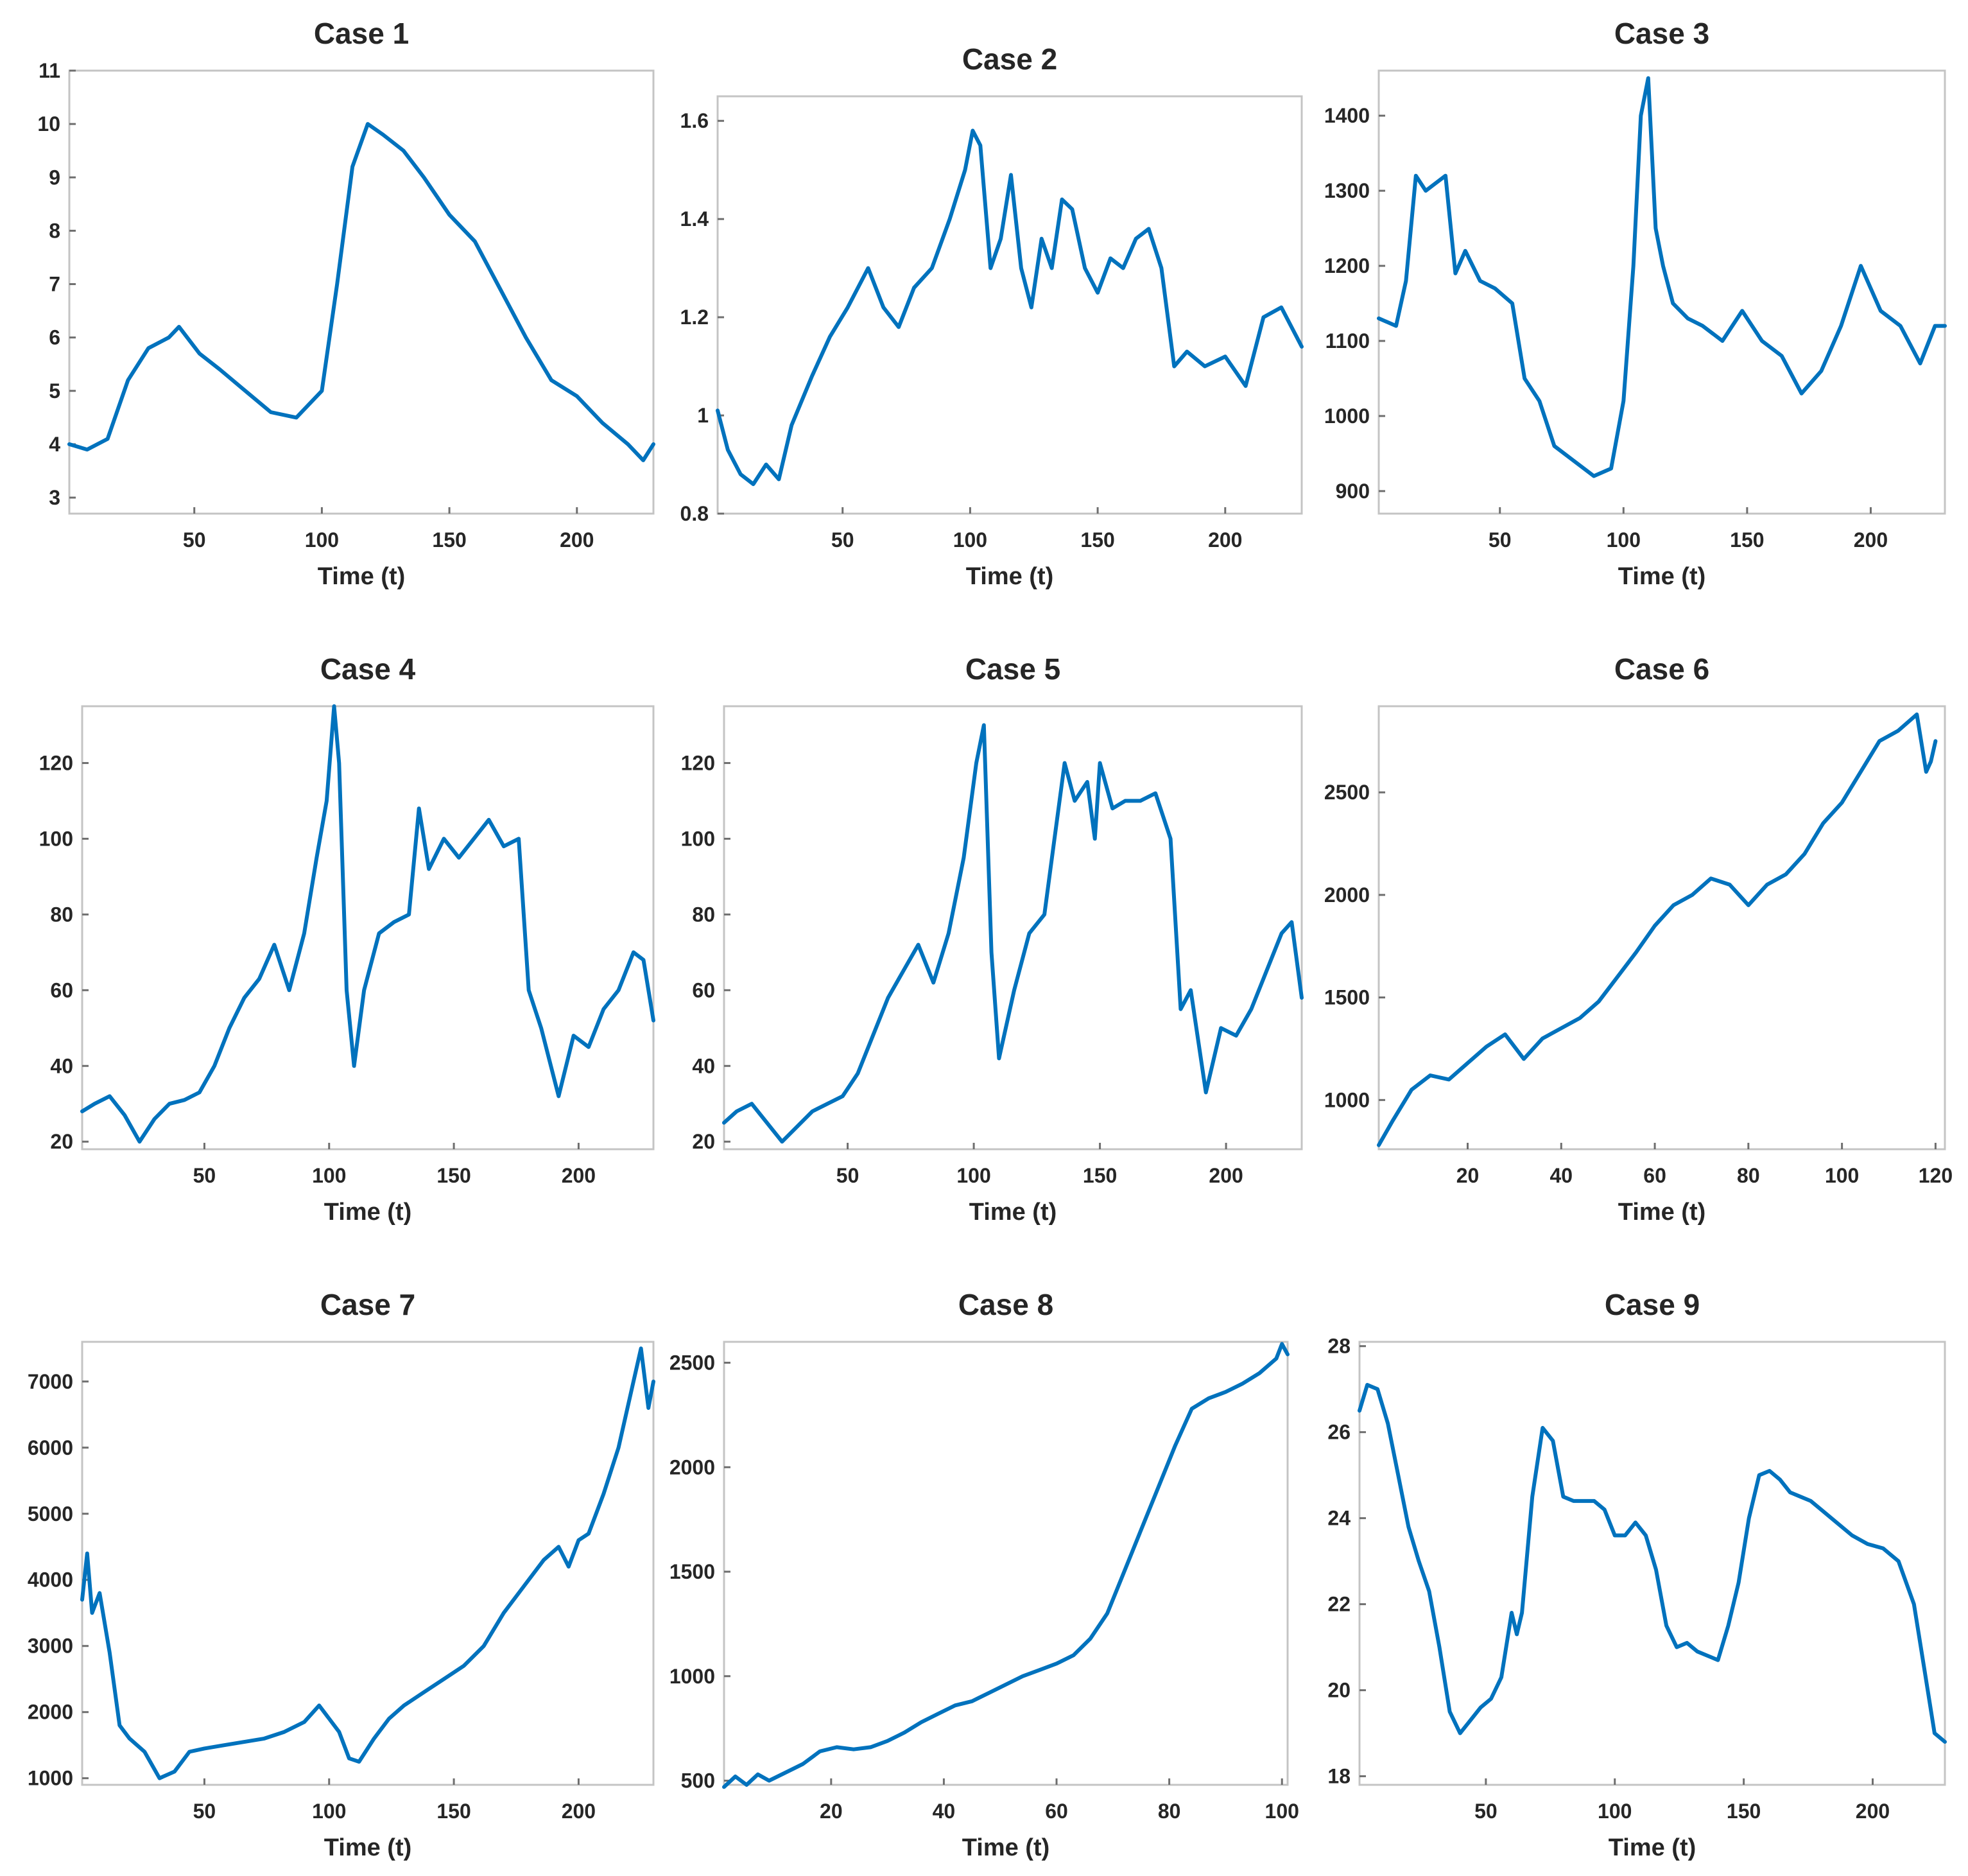 The image size is (1968, 1876). What do you see at coordinates (1652, 1304) in the screenshot?
I see `chart-title: Case 9` at bounding box center [1652, 1304].